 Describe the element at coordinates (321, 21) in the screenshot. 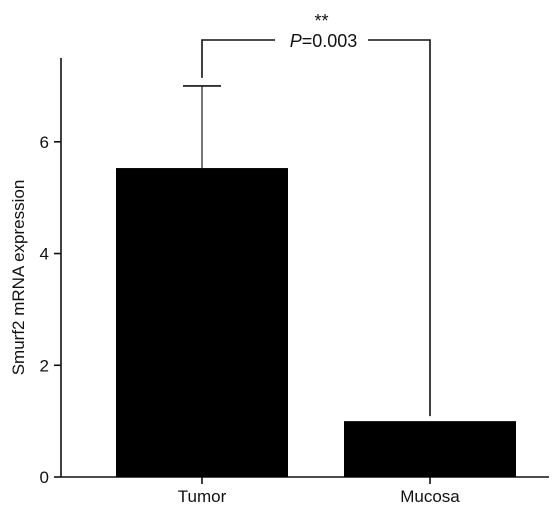

I see `significance-stars: **` at that location.